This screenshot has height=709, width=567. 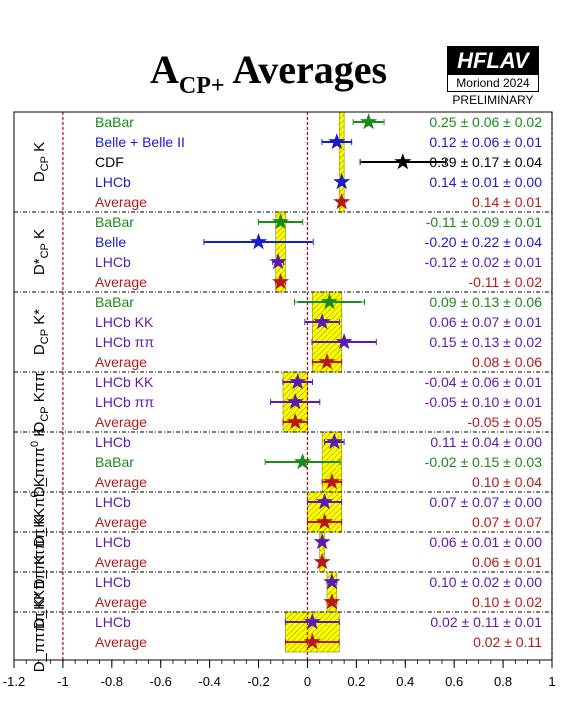 I want to click on group-label: D_ππππ K, so click(x=39, y=552).